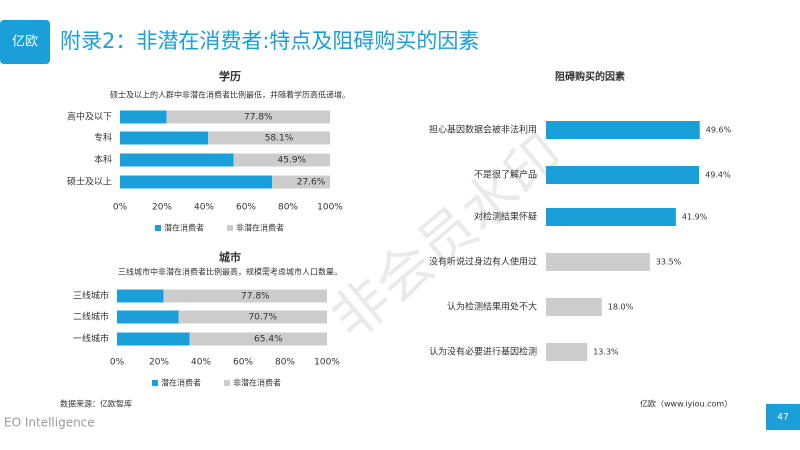  What do you see at coordinates (669, 262) in the screenshot?
I see `value-label: 33.5%` at bounding box center [669, 262].